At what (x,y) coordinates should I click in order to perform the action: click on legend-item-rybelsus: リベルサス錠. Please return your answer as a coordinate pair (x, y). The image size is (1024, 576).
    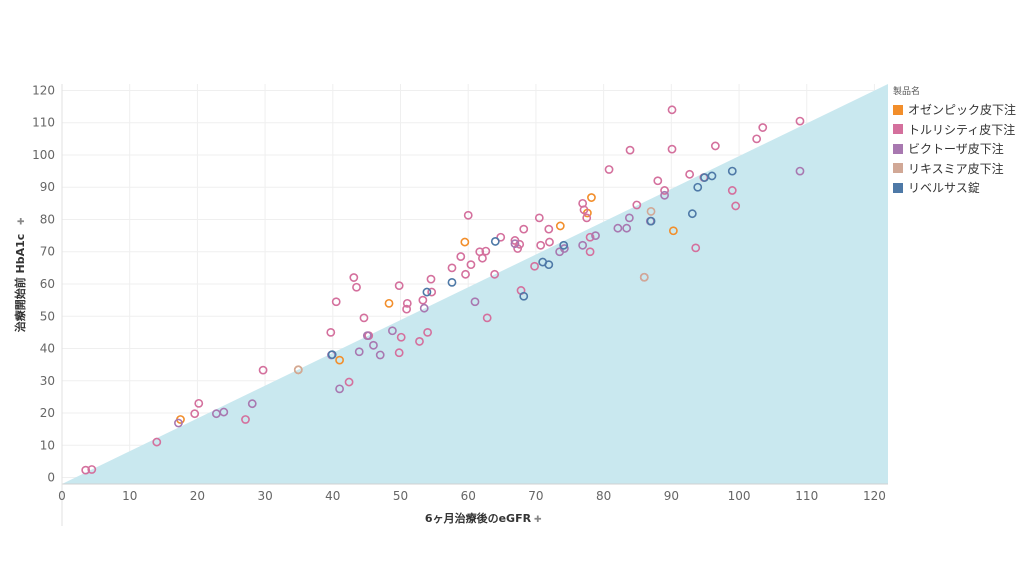
    Looking at the image, I should click on (957, 188).